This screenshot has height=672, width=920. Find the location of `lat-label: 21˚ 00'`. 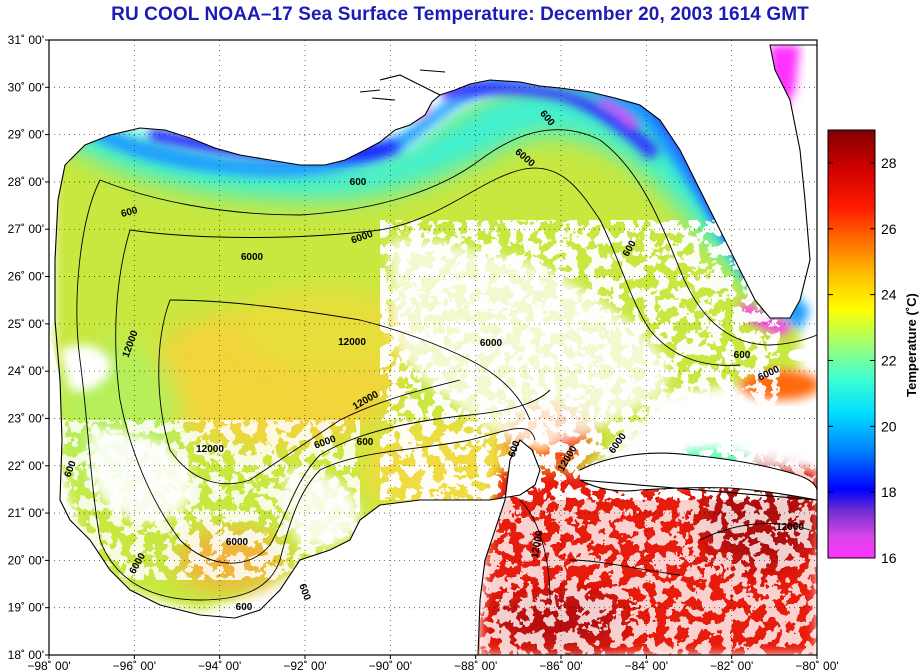

lat-label: 21˚ 00' is located at coordinates (26, 513).